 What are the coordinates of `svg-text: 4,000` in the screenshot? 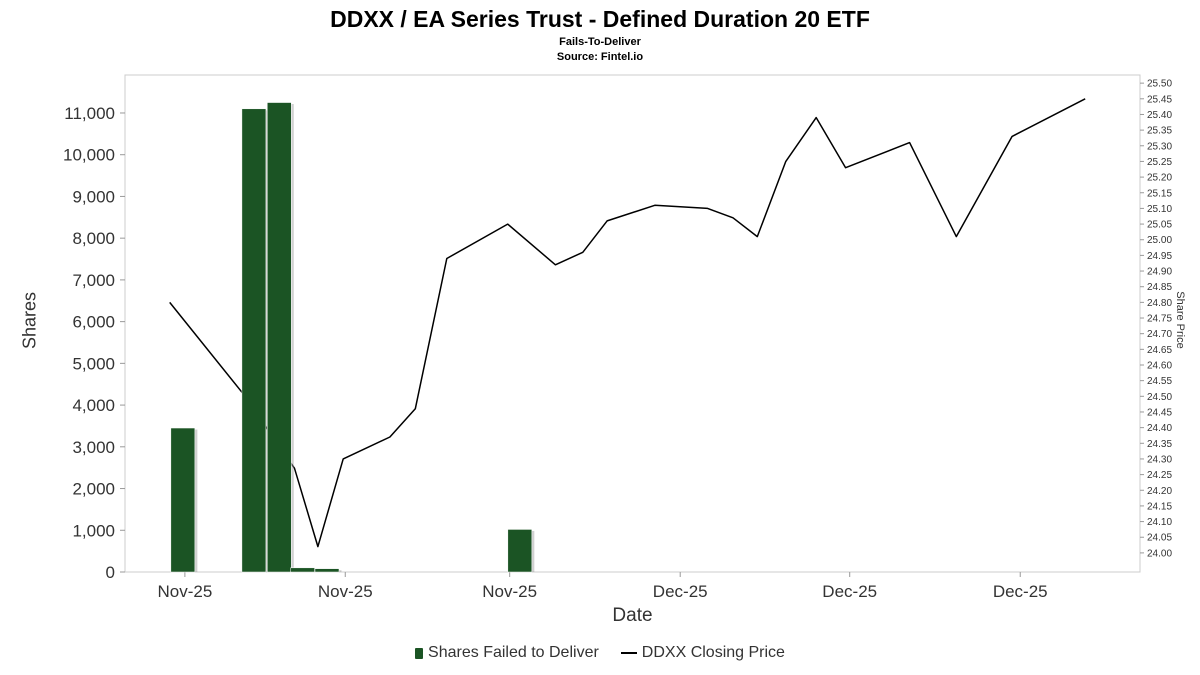 It's located at (93, 405).